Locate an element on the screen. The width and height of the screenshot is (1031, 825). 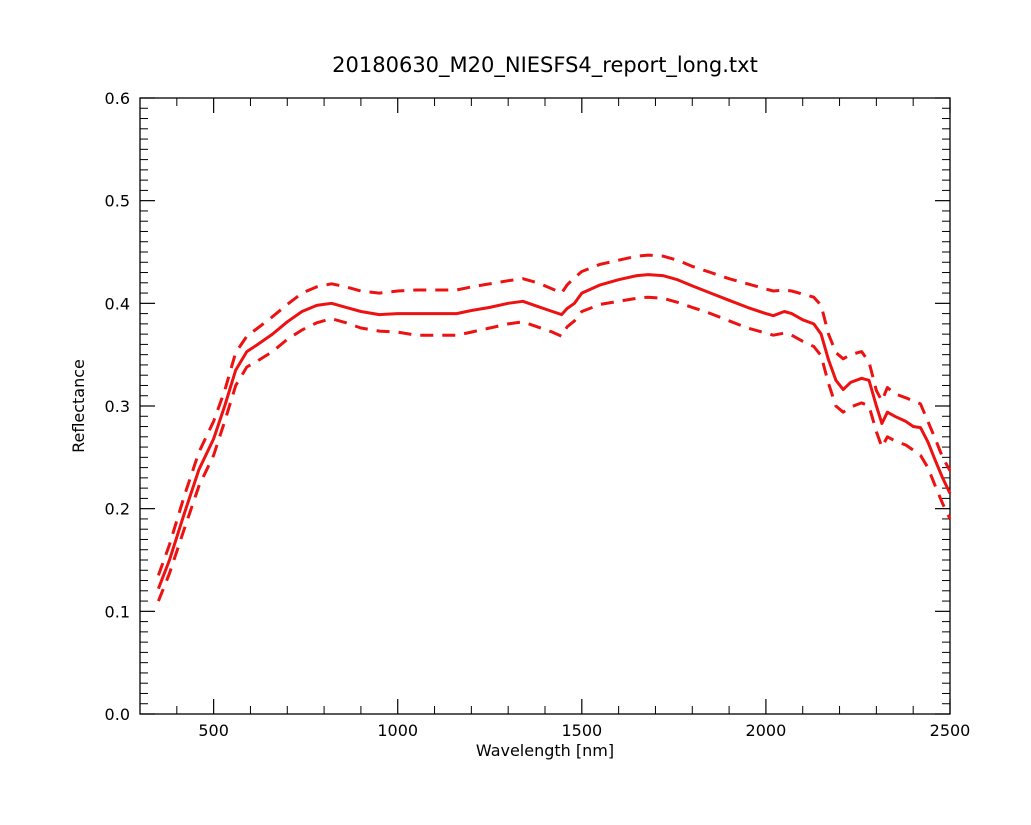
y-tick-label: 0.2 is located at coordinates (117, 509).